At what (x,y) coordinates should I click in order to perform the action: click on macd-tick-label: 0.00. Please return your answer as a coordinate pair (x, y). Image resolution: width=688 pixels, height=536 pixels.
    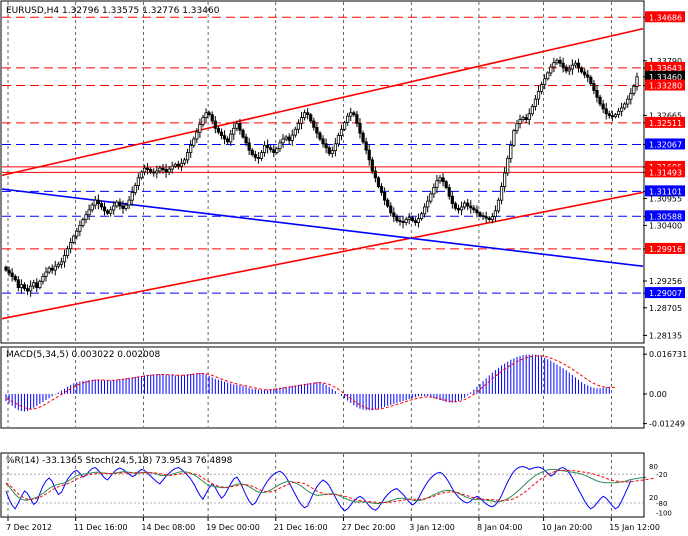
    Looking at the image, I should click on (658, 394).